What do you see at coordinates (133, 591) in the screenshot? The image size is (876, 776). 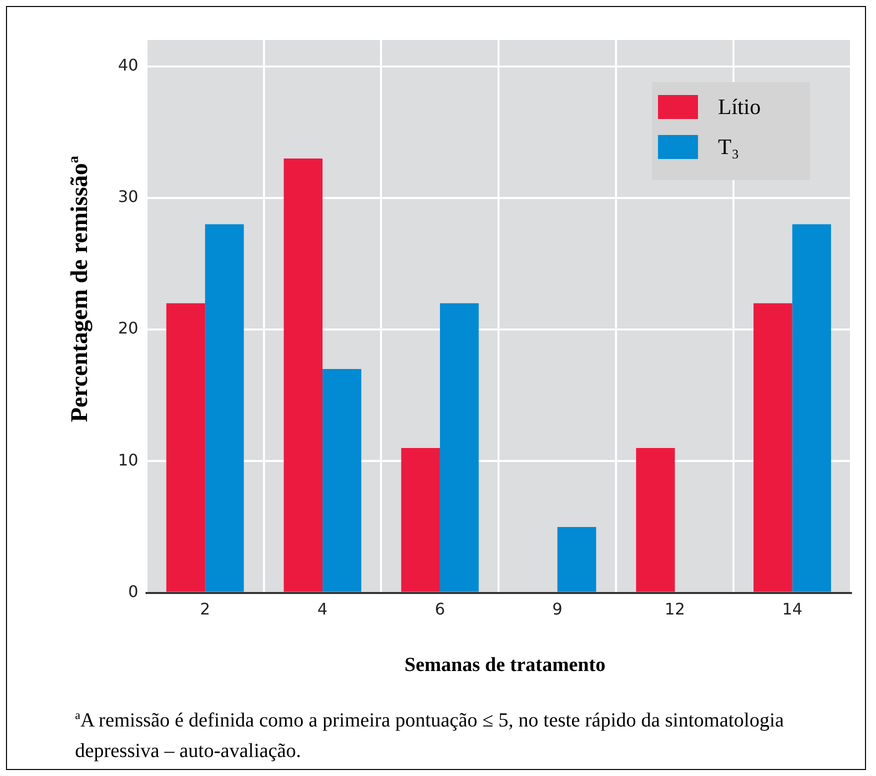 I see `y-tick-label: 0` at bounding box center [133, 591].